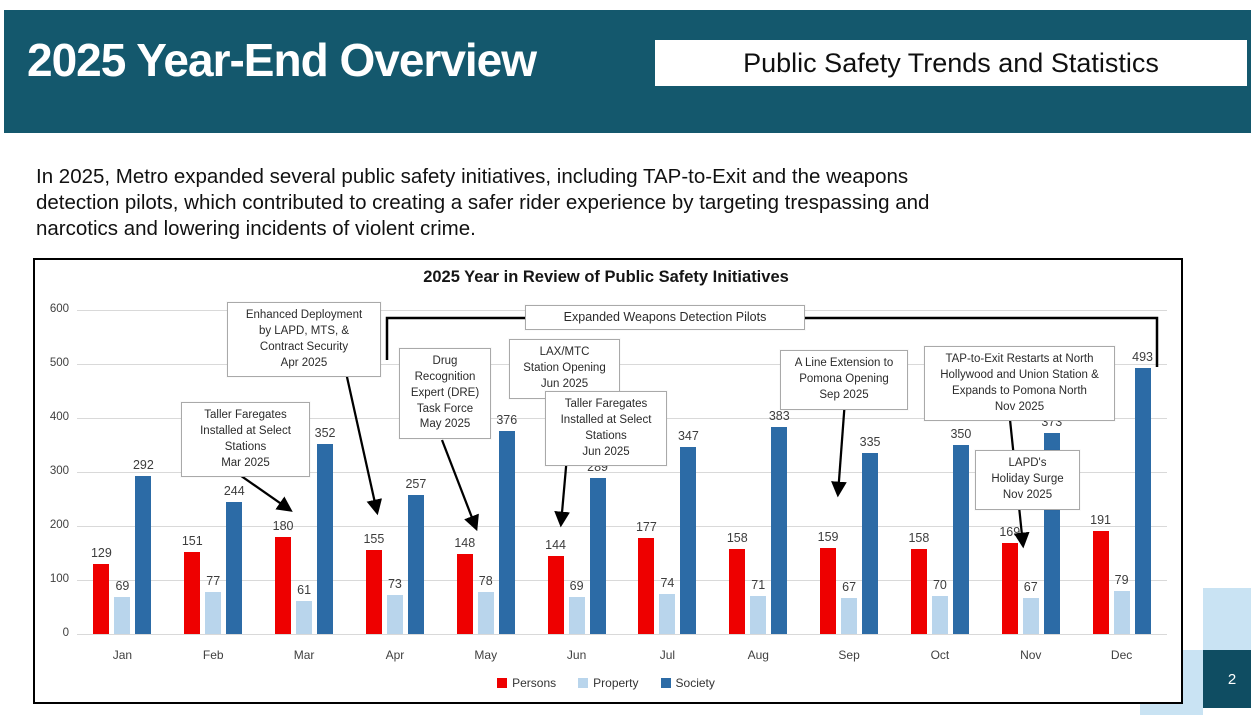  Describe the element at coordinates (485, 612) in the screenshot. I see `bar-property-may` at that location.